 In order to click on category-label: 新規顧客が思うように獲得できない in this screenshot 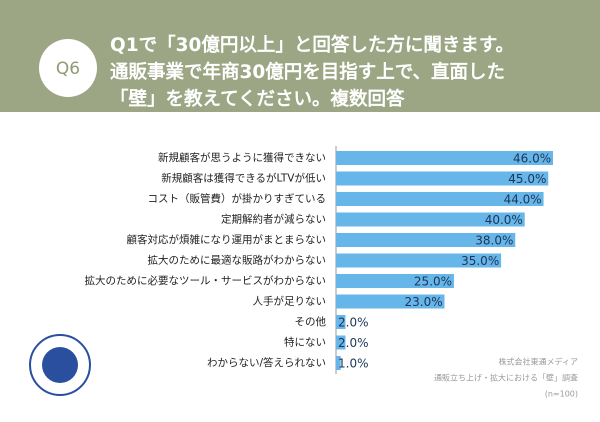, I will do `click(242, 157)`.